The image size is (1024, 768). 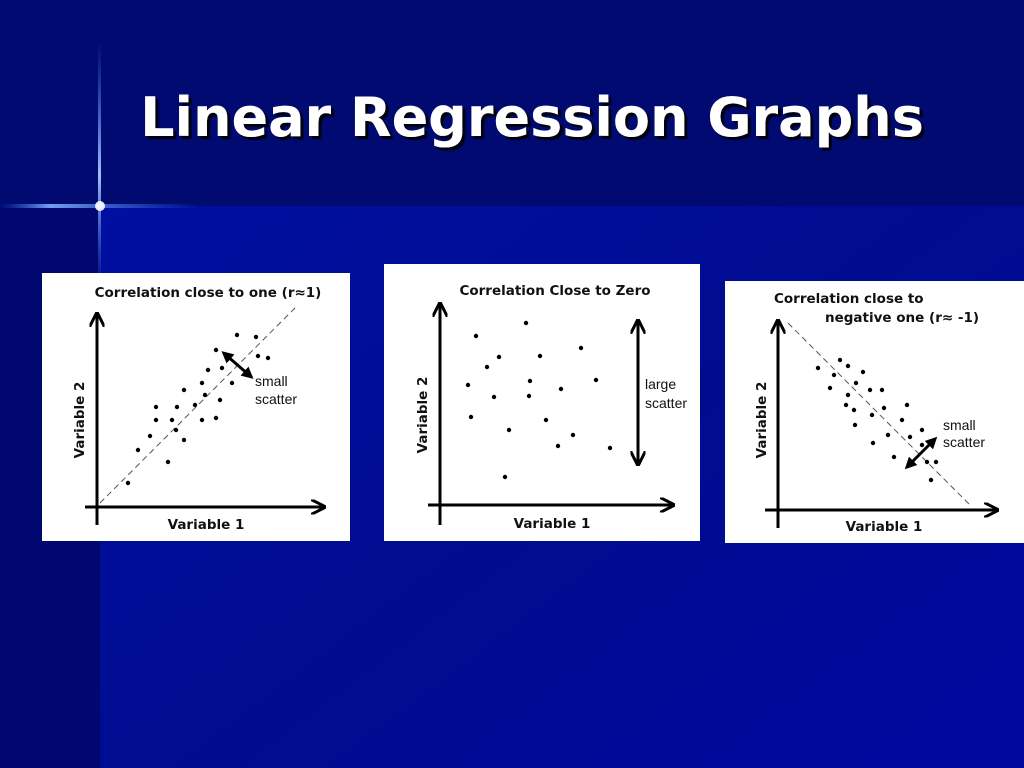 I want to click on panel-title: negative one (r≈ -1), so click(x=902, y=318).